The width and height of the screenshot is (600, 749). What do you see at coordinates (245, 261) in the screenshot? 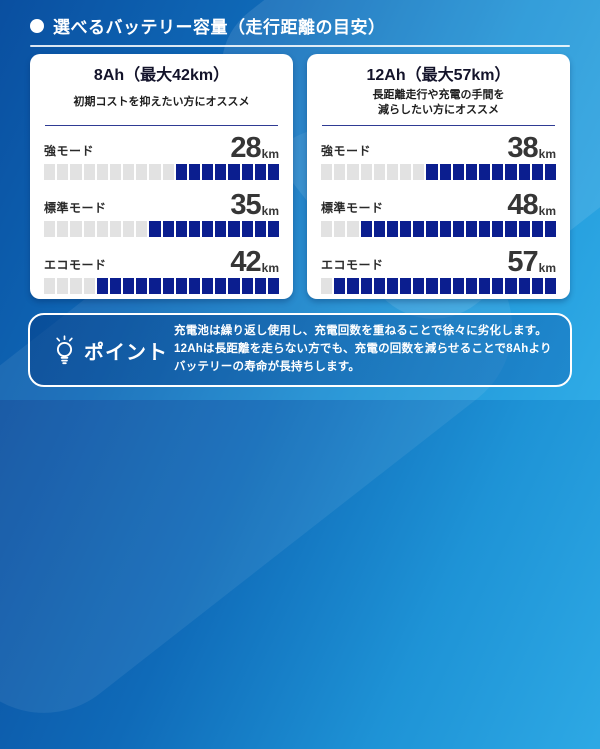
I see `distance-value: 42` at bounding box center [245, 261].